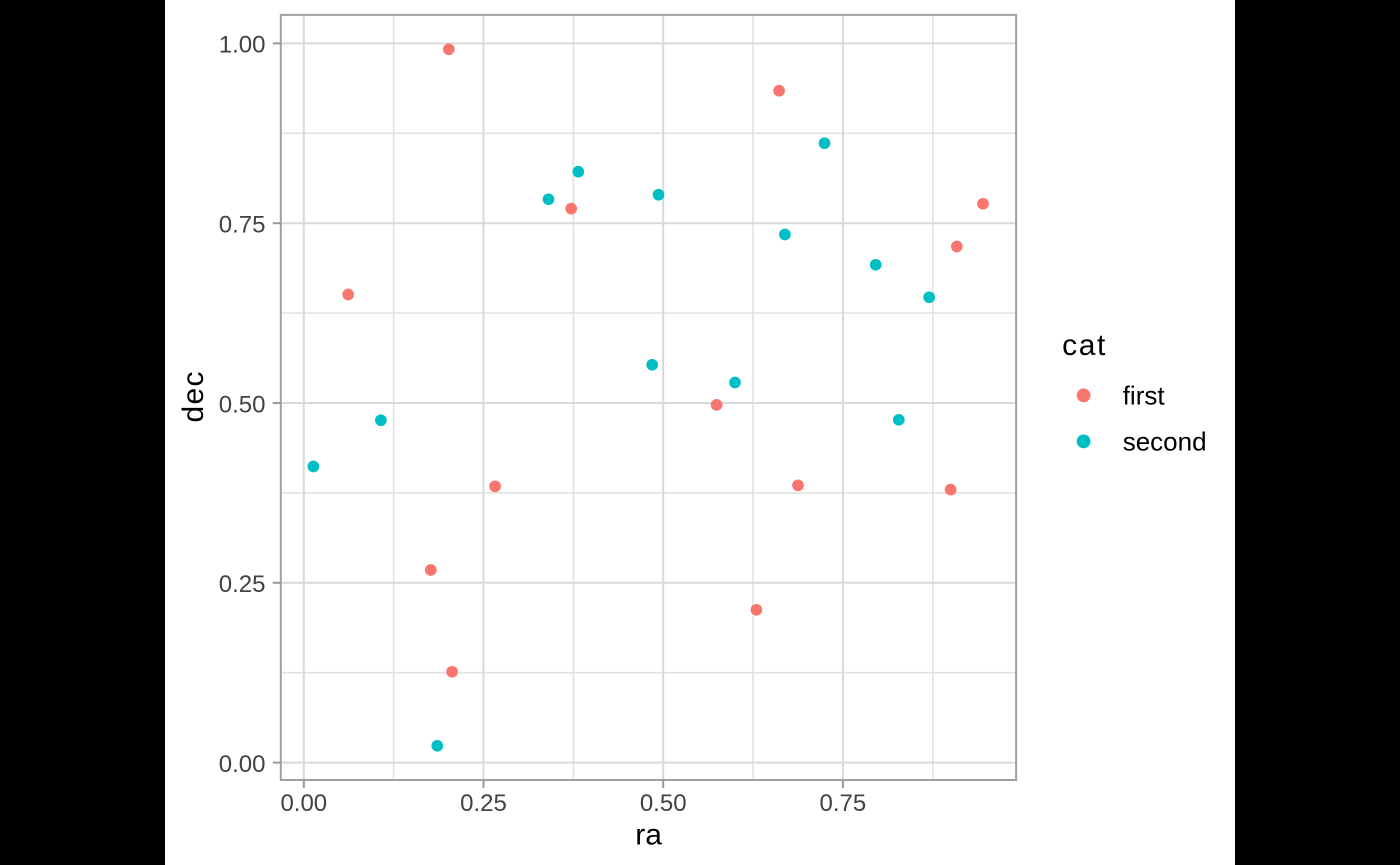 Image resolution: width=1400 pixels, height=865 pixels. What do you see at coordinates (1165, 441) in the screenshot?
I see `svg-text: second` at bounding box center [1165, 441].